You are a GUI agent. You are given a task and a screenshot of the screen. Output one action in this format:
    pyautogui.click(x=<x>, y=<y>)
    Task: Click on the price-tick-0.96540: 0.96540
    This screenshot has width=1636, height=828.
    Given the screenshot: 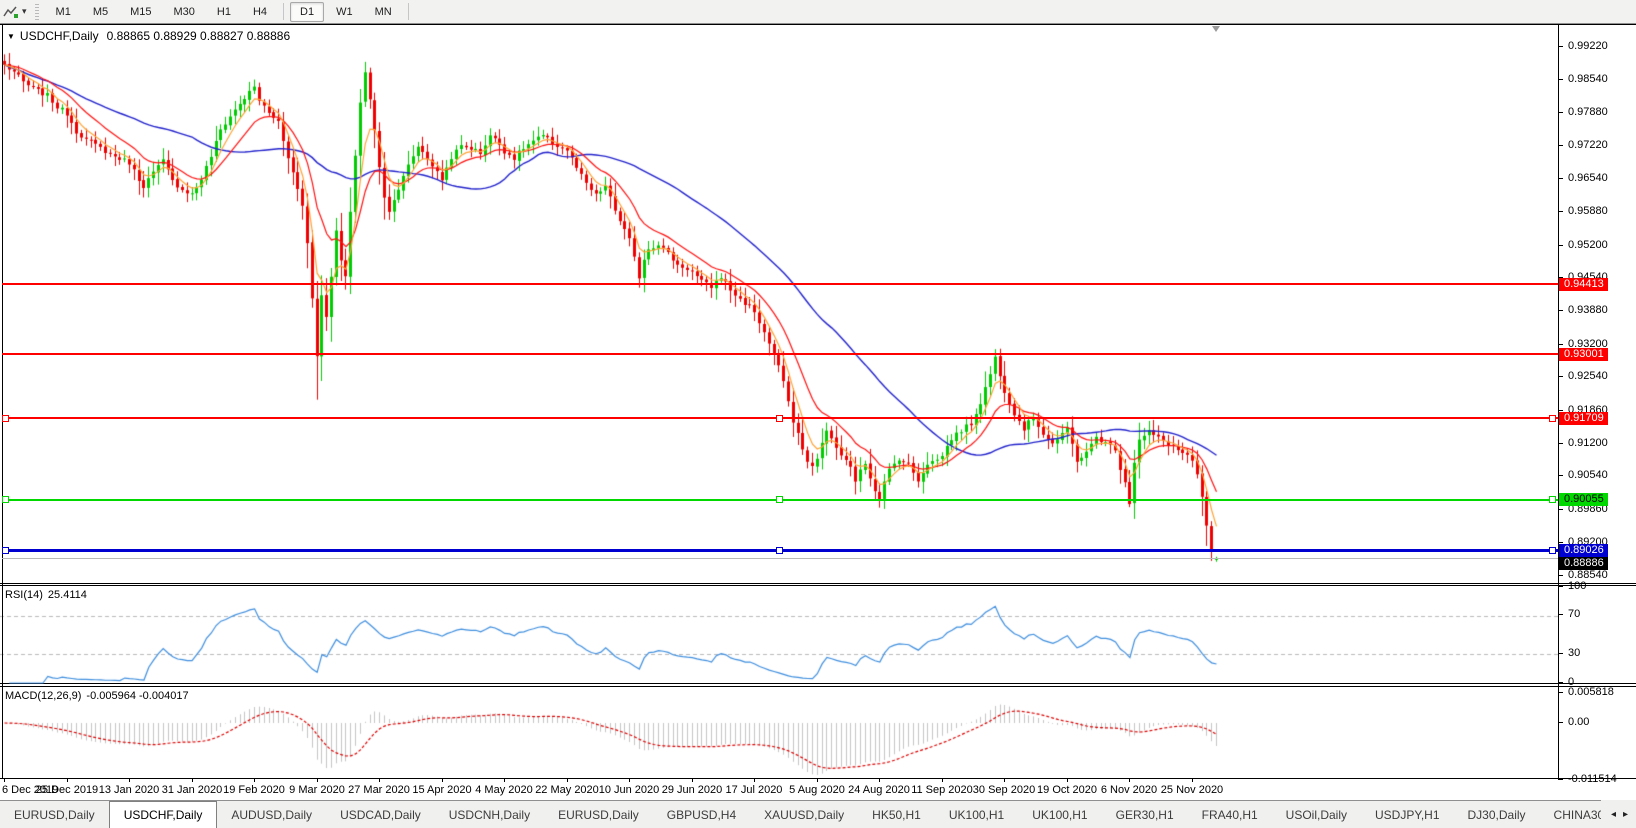 What is the action you would take?
    pyautogui.click(x=1583, y=178)
    